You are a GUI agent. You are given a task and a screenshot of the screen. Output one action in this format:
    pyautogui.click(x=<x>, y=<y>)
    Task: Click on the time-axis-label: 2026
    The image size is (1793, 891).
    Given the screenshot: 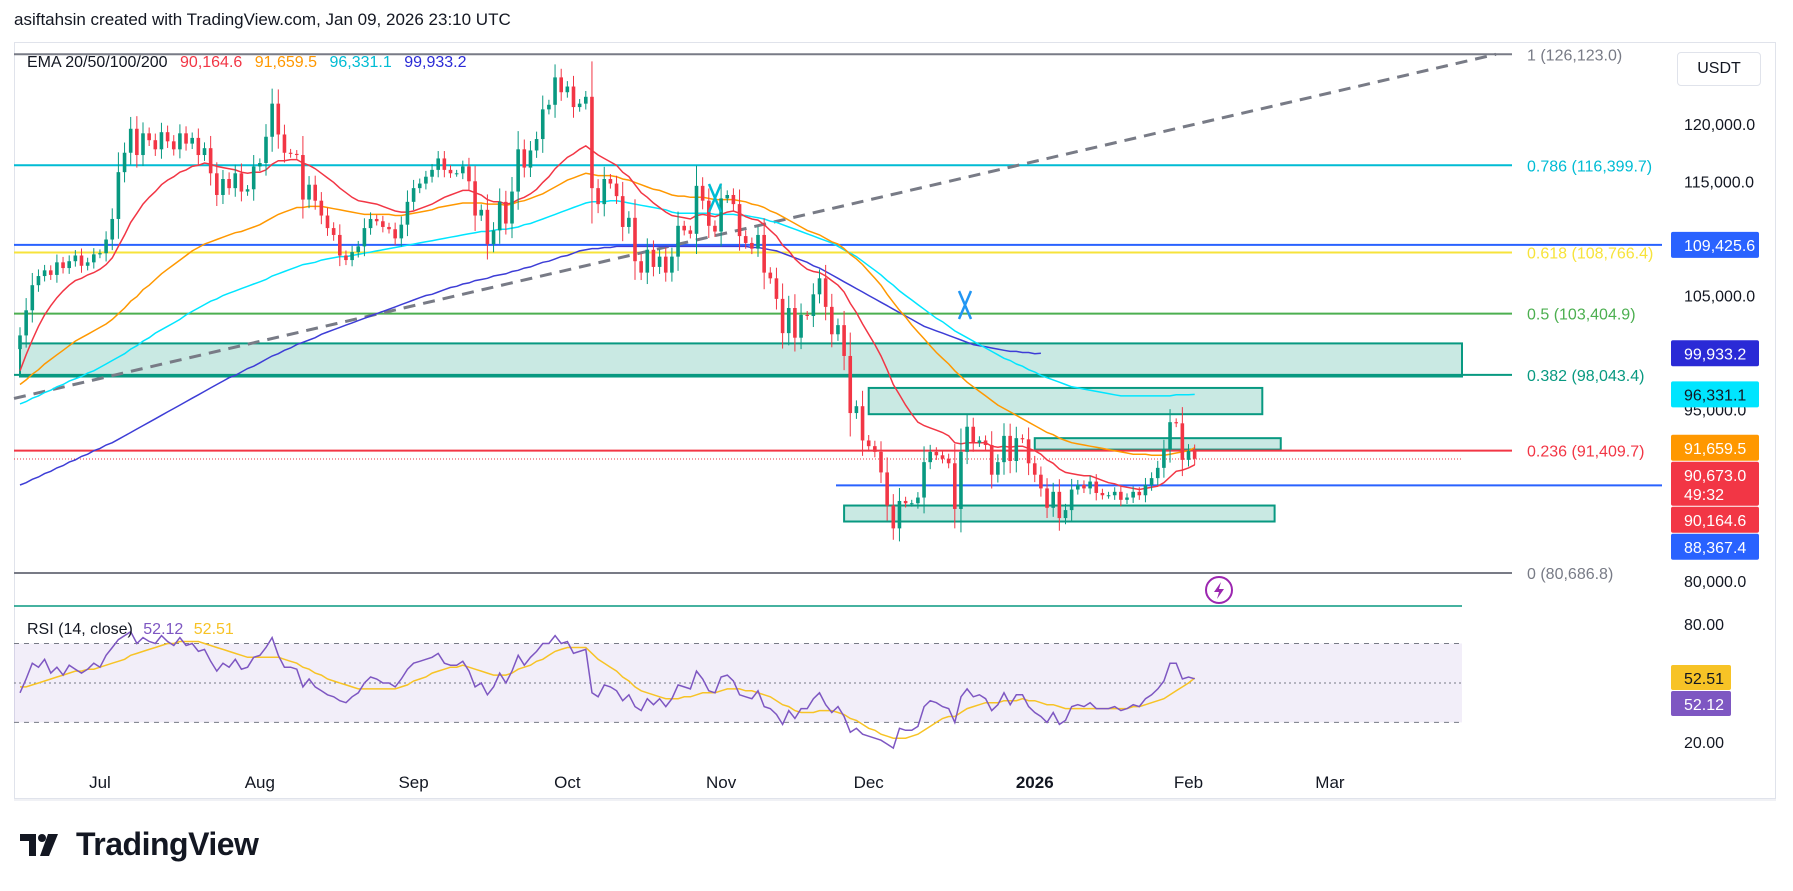 What is the action you would take?
    pyautogui.click(x=1035, y=782)
    